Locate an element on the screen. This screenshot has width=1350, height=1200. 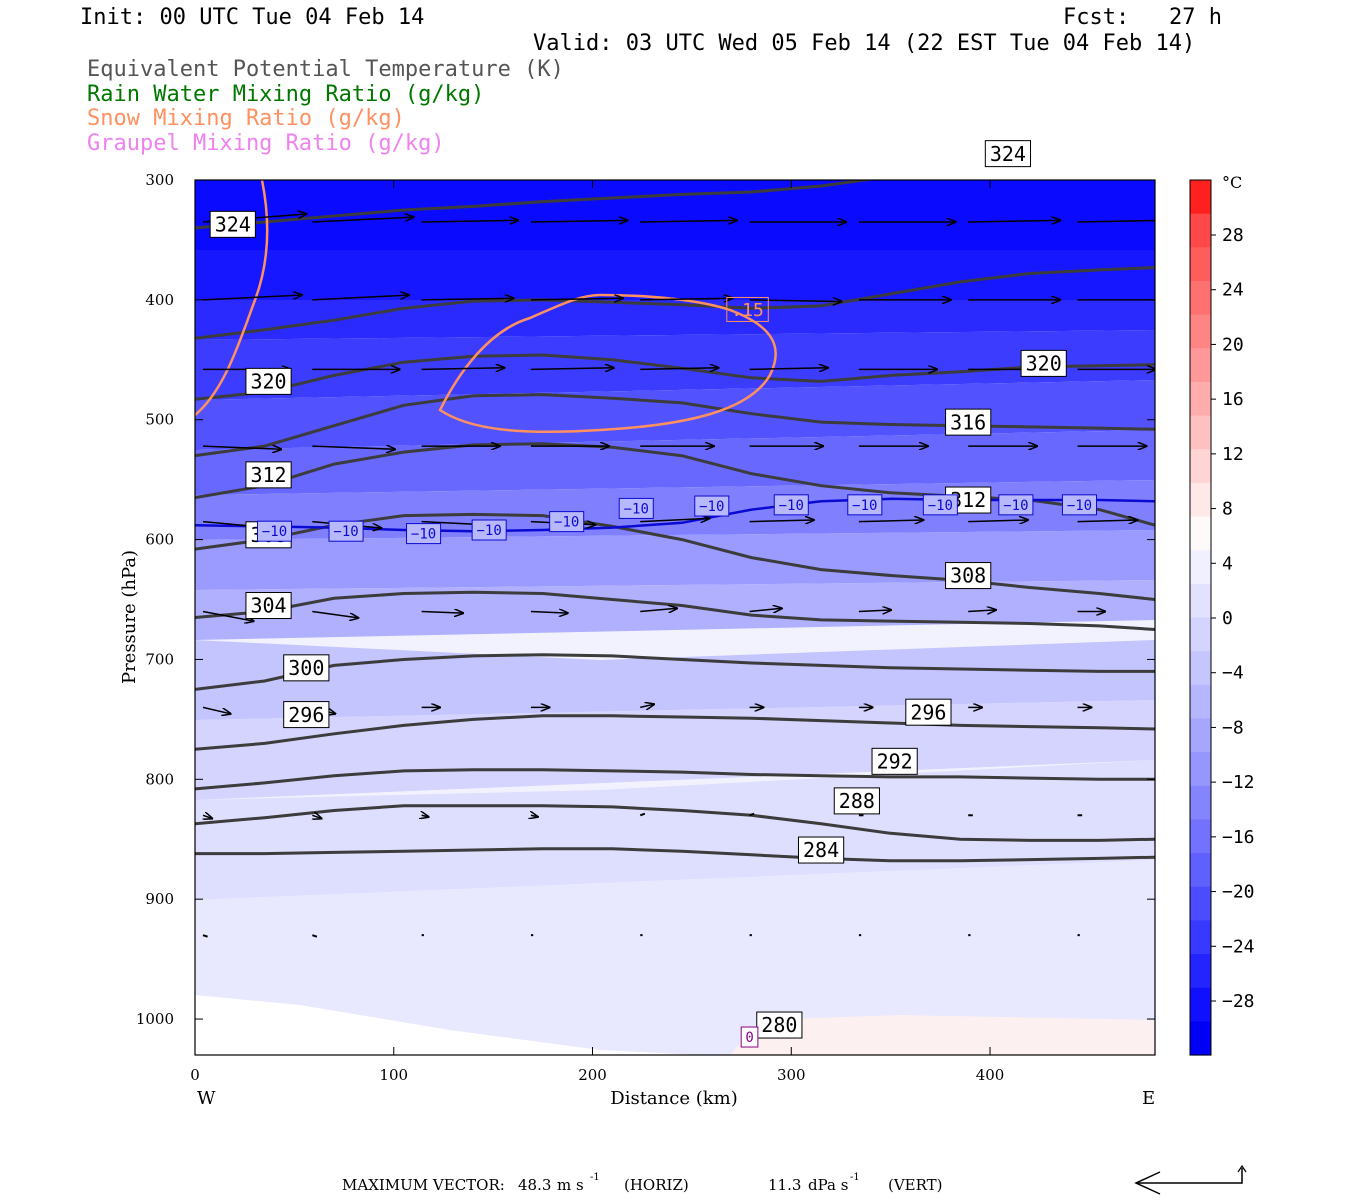
colorbar-tick-label: −20 is located at coordinates (1238, 892).